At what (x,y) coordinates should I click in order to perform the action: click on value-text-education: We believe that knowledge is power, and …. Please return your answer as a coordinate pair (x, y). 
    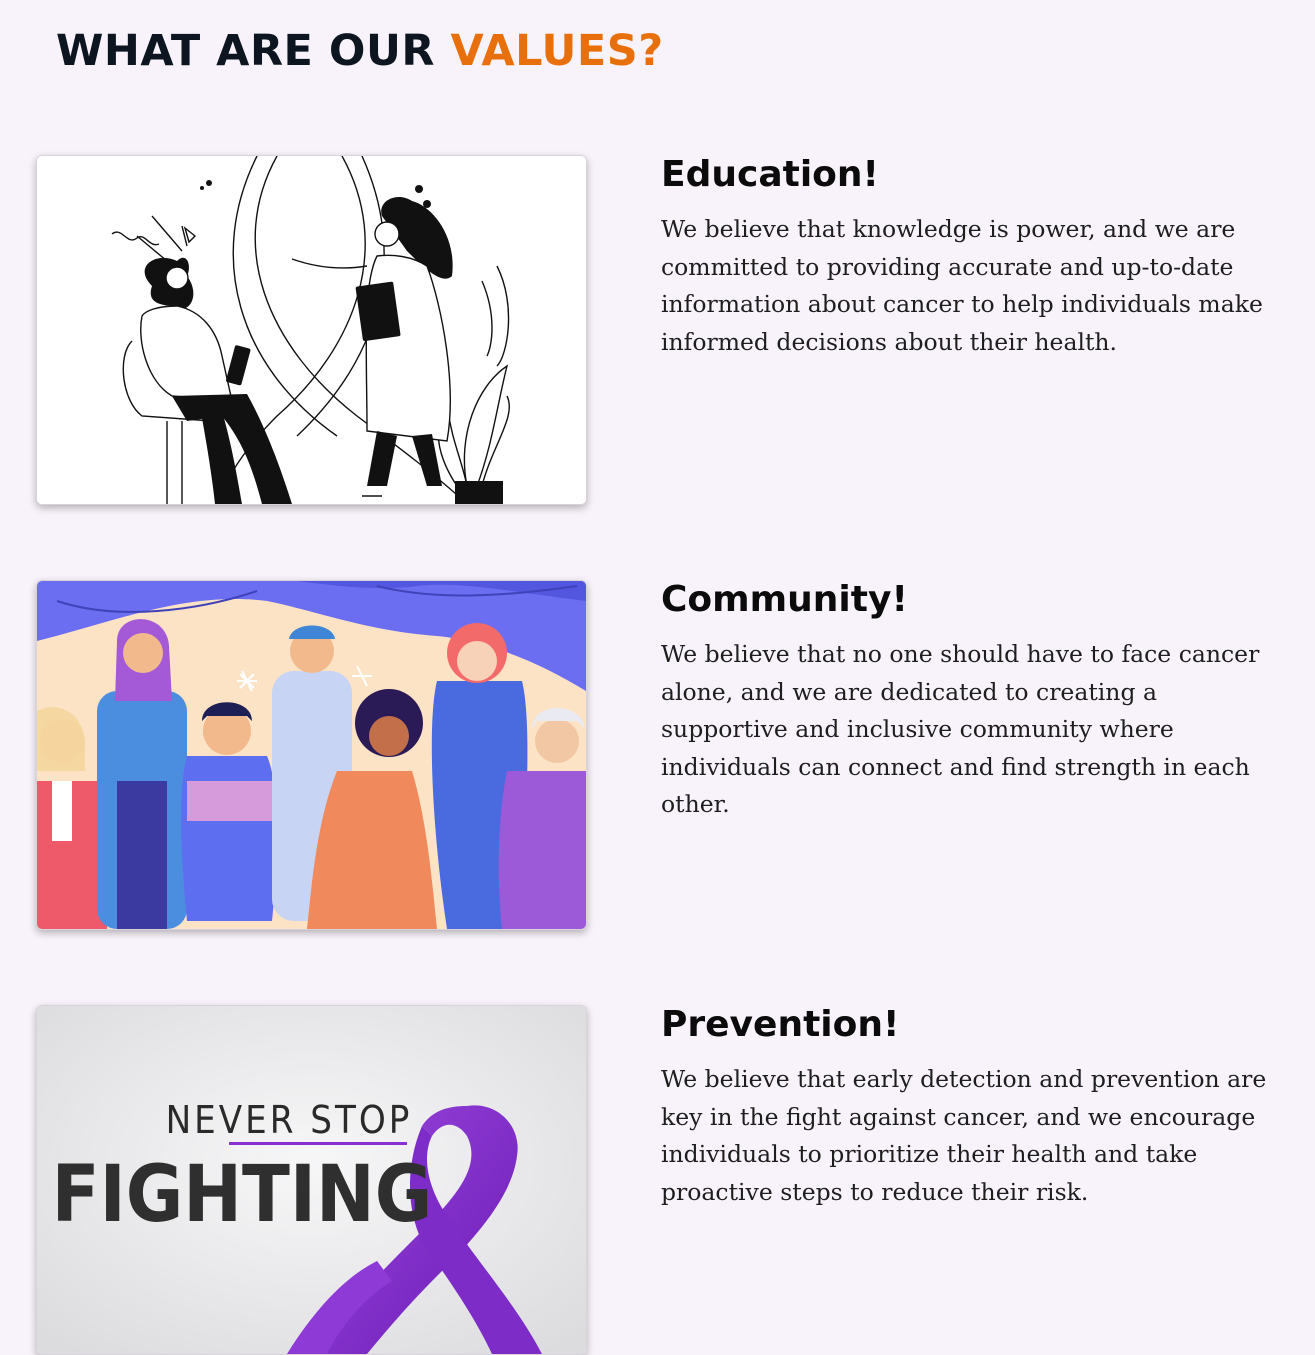
    Looking at the image, I should click on (962, 285).